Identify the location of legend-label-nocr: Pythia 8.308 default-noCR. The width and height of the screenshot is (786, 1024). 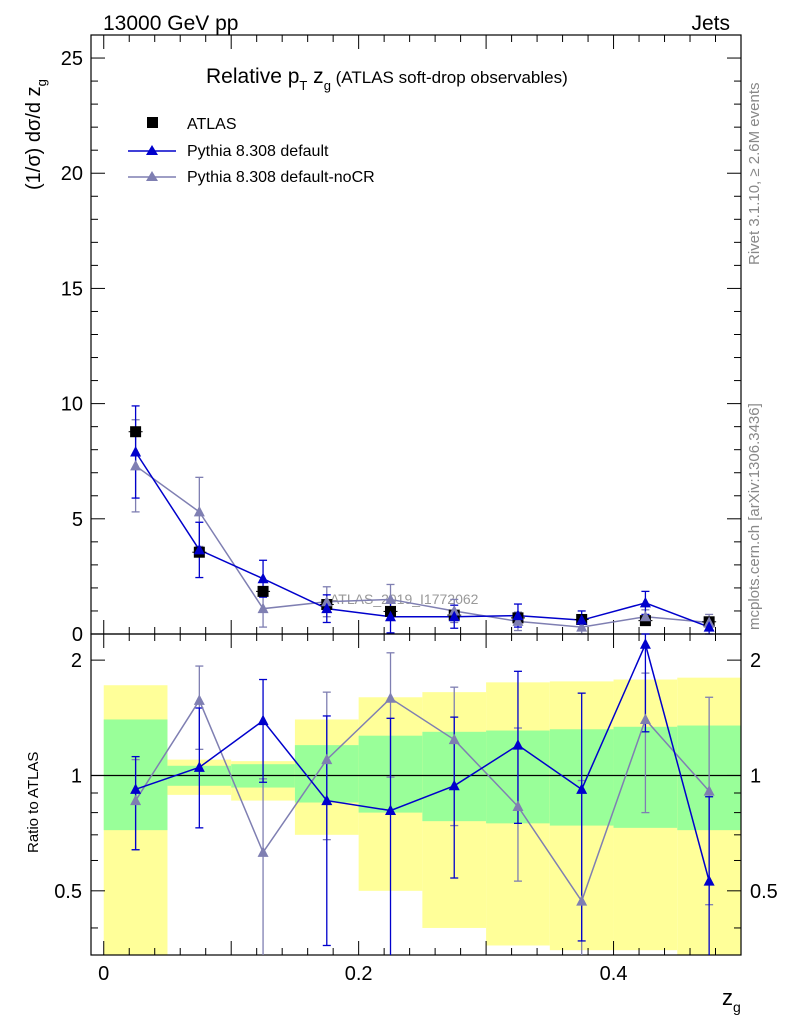
(281, 177).